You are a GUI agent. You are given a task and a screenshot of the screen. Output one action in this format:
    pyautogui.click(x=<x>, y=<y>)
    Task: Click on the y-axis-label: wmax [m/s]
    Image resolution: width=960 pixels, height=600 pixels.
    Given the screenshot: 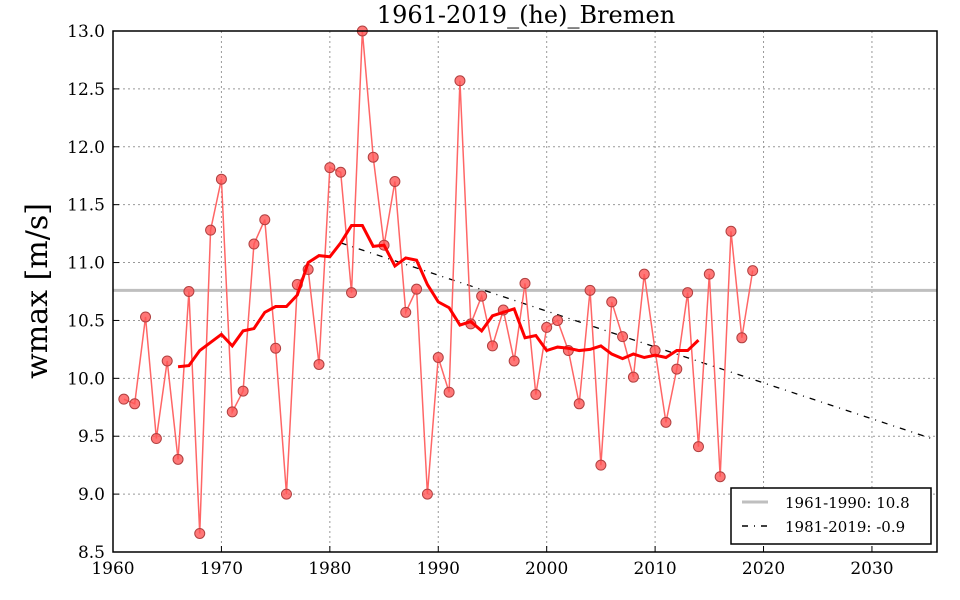 What is the action you would take?
    pyautogui.click(x=37, y=291)
    